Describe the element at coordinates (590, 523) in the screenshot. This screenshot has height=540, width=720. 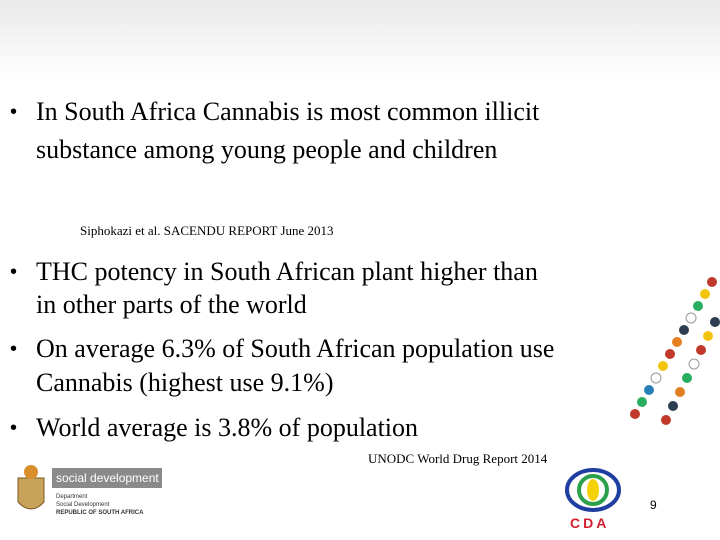
I see `partner-logo-text: CDA` at that location.